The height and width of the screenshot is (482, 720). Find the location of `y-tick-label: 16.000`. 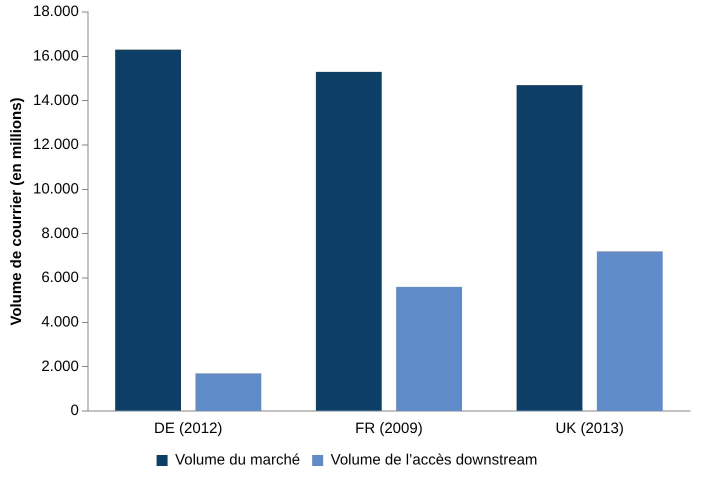

y-tick-label: 16.000 is located at coordinates (55, 55).